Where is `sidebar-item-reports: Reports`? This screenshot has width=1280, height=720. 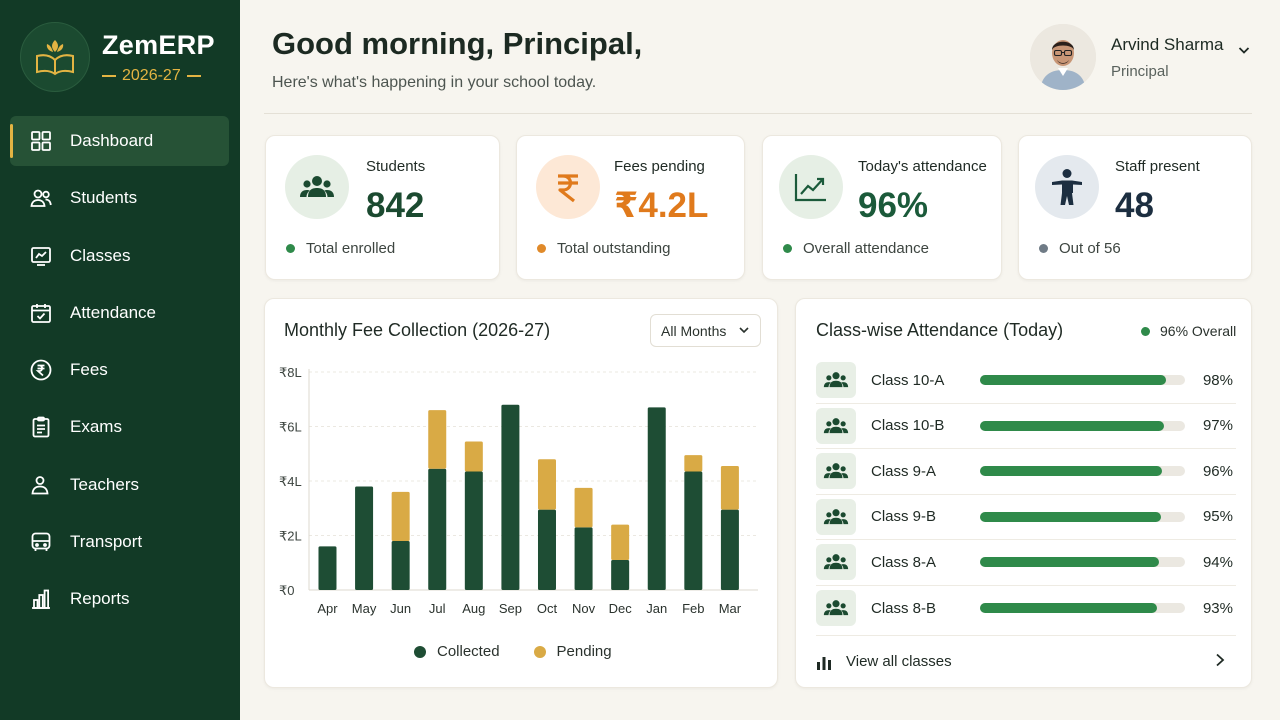
sidebar-item-reports: Reports is located at coordinates (119, 599).